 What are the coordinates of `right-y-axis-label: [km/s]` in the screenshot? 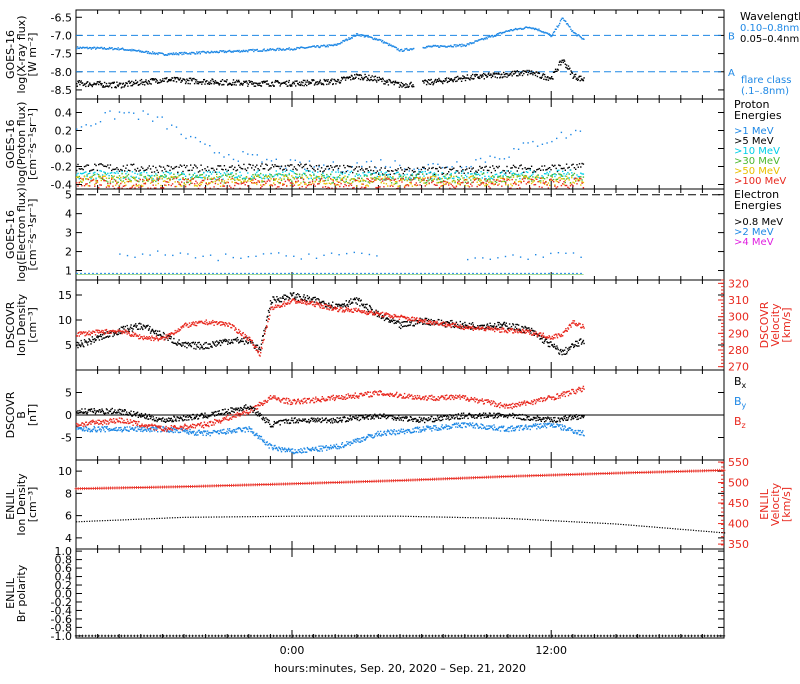 It's located at (786, 324).